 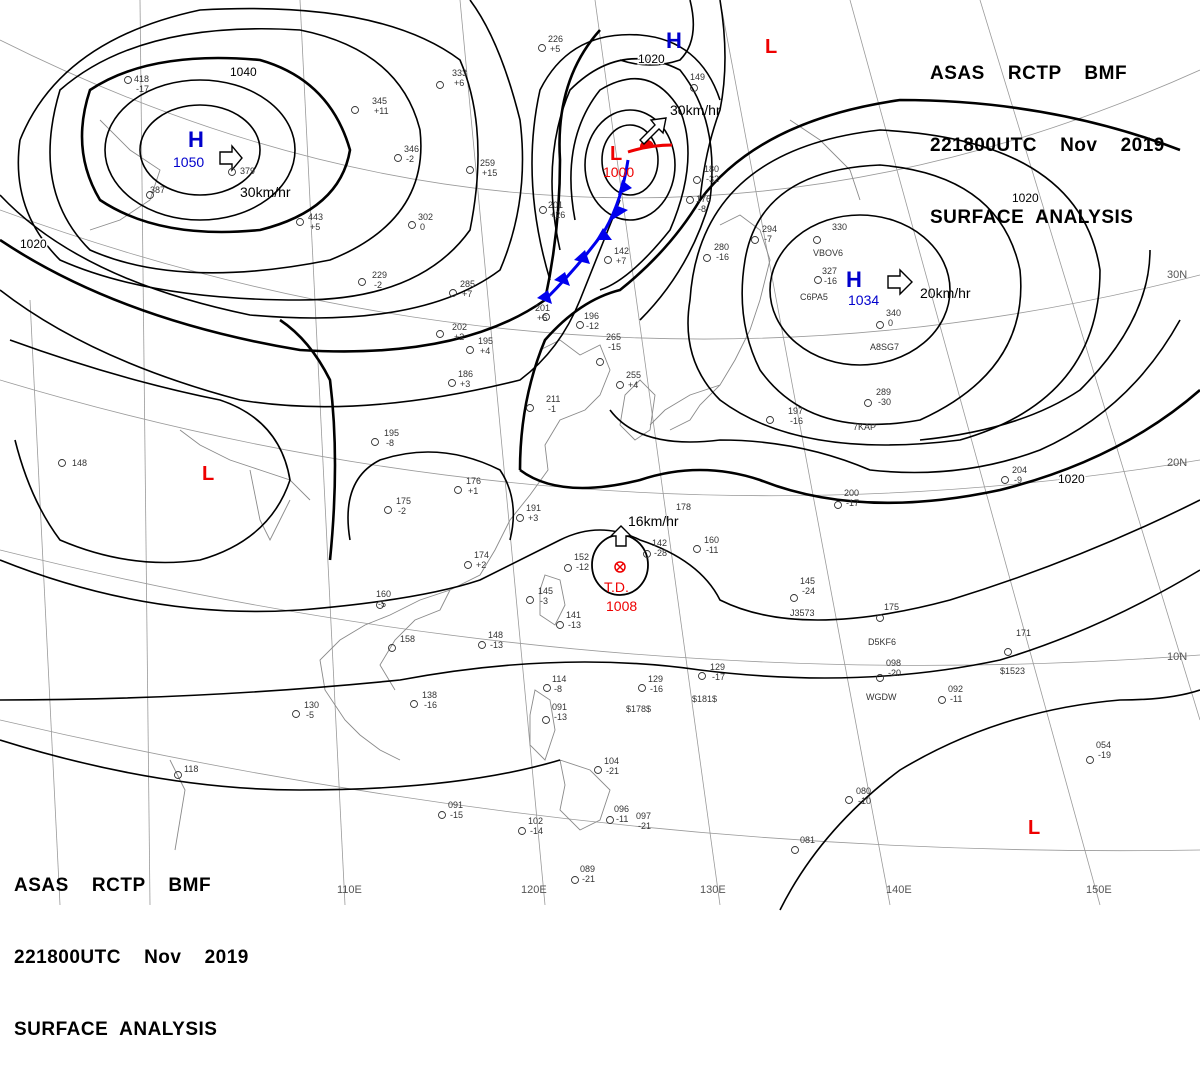 What do you see at coordinates (485, 351) in the screenshot?
I see `station-tendency: +4` at bounding box center [485, 351].